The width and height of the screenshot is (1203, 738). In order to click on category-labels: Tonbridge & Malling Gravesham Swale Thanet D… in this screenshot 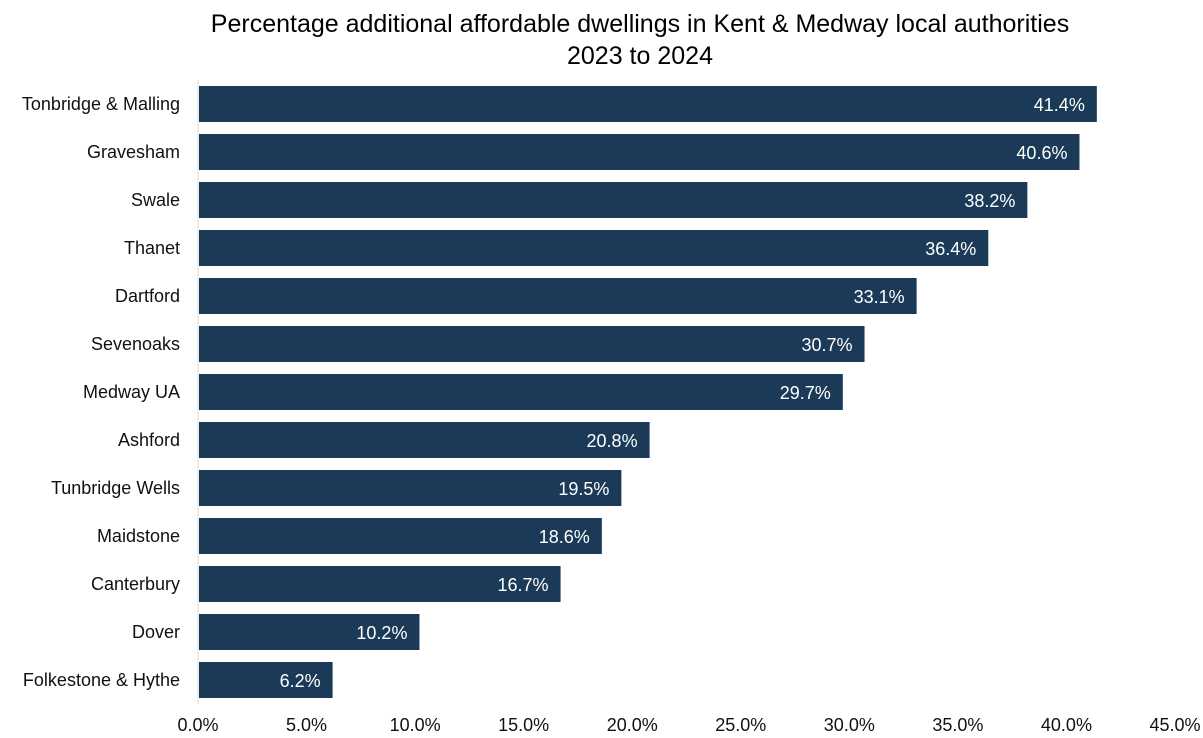, I will do `click(101, 392)`.